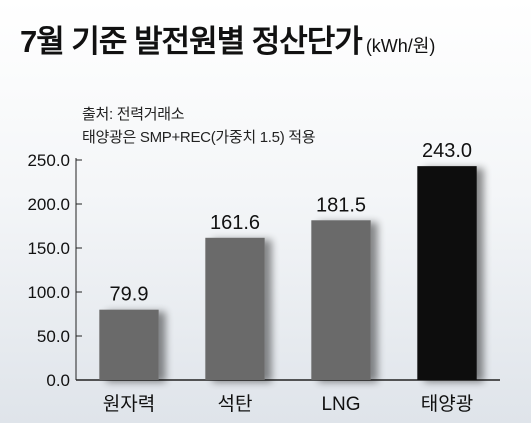  What do you see at coordinates (53, 336) in the screenshot?
I see `y-tick-label: 50.0` at bounding box center [53, 336].